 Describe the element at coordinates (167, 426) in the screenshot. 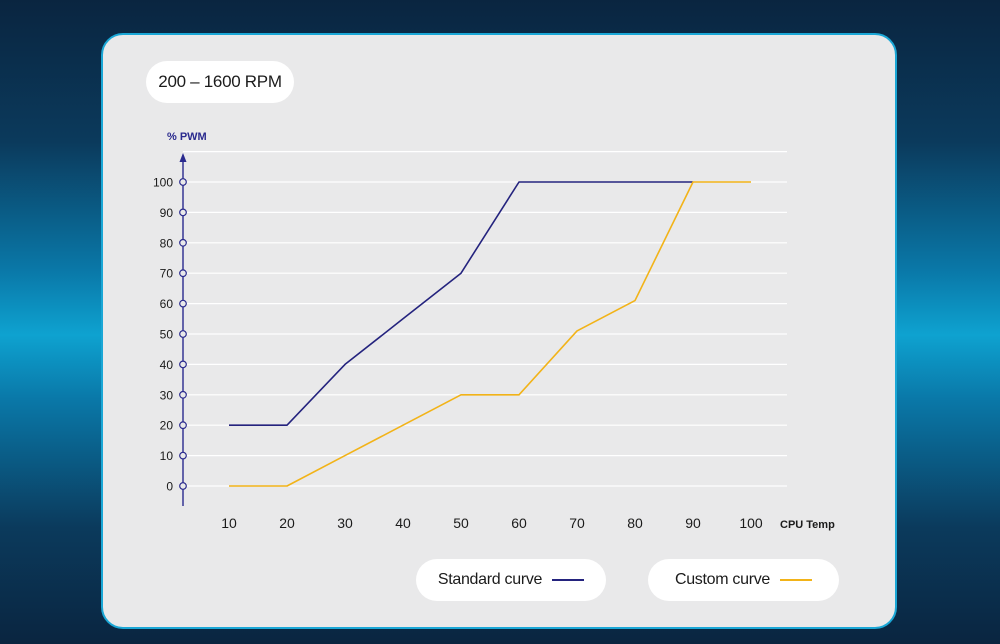

I see `y-tick-label: 20` at that location.